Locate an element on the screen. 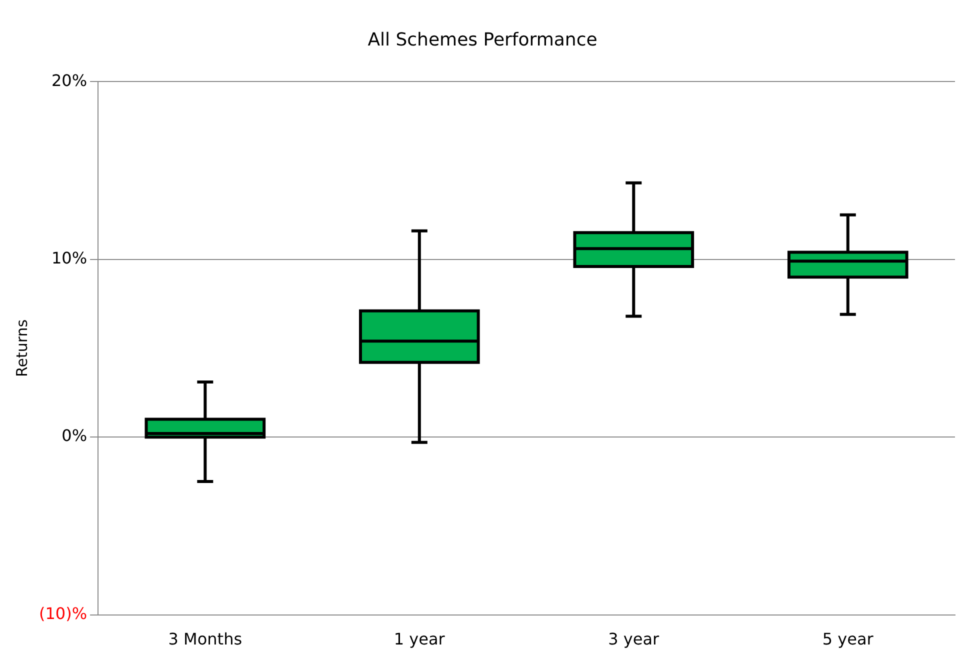 This screenshot has height=668, width=965. x-tick-label: 3 year is located at coordinates (634, 639).